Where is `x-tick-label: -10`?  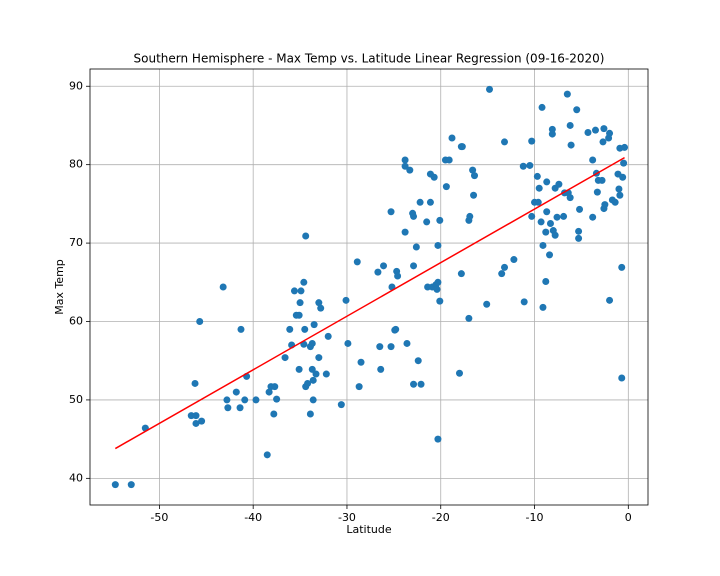
x-tick-label: -10 is located at coordinates (535, 517).